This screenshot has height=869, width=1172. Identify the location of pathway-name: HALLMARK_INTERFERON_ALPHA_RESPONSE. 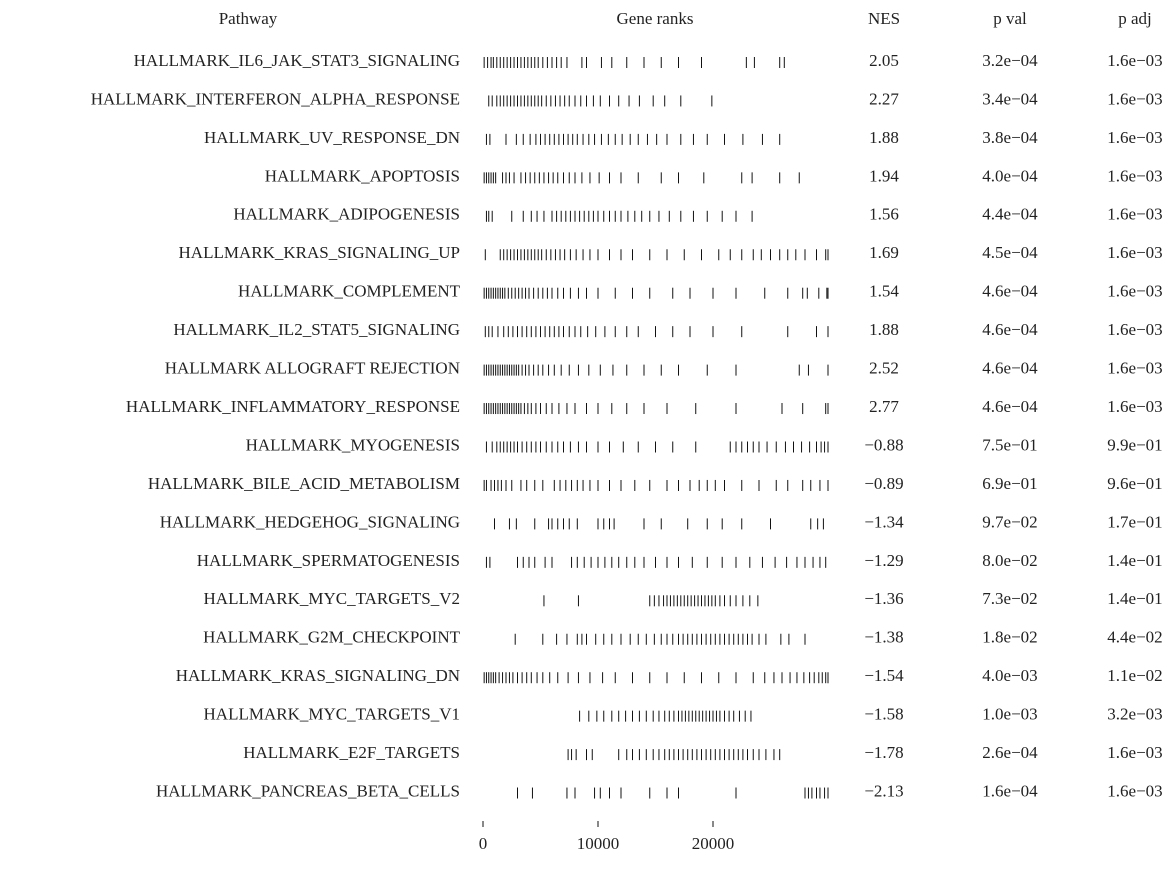
(275, 98).